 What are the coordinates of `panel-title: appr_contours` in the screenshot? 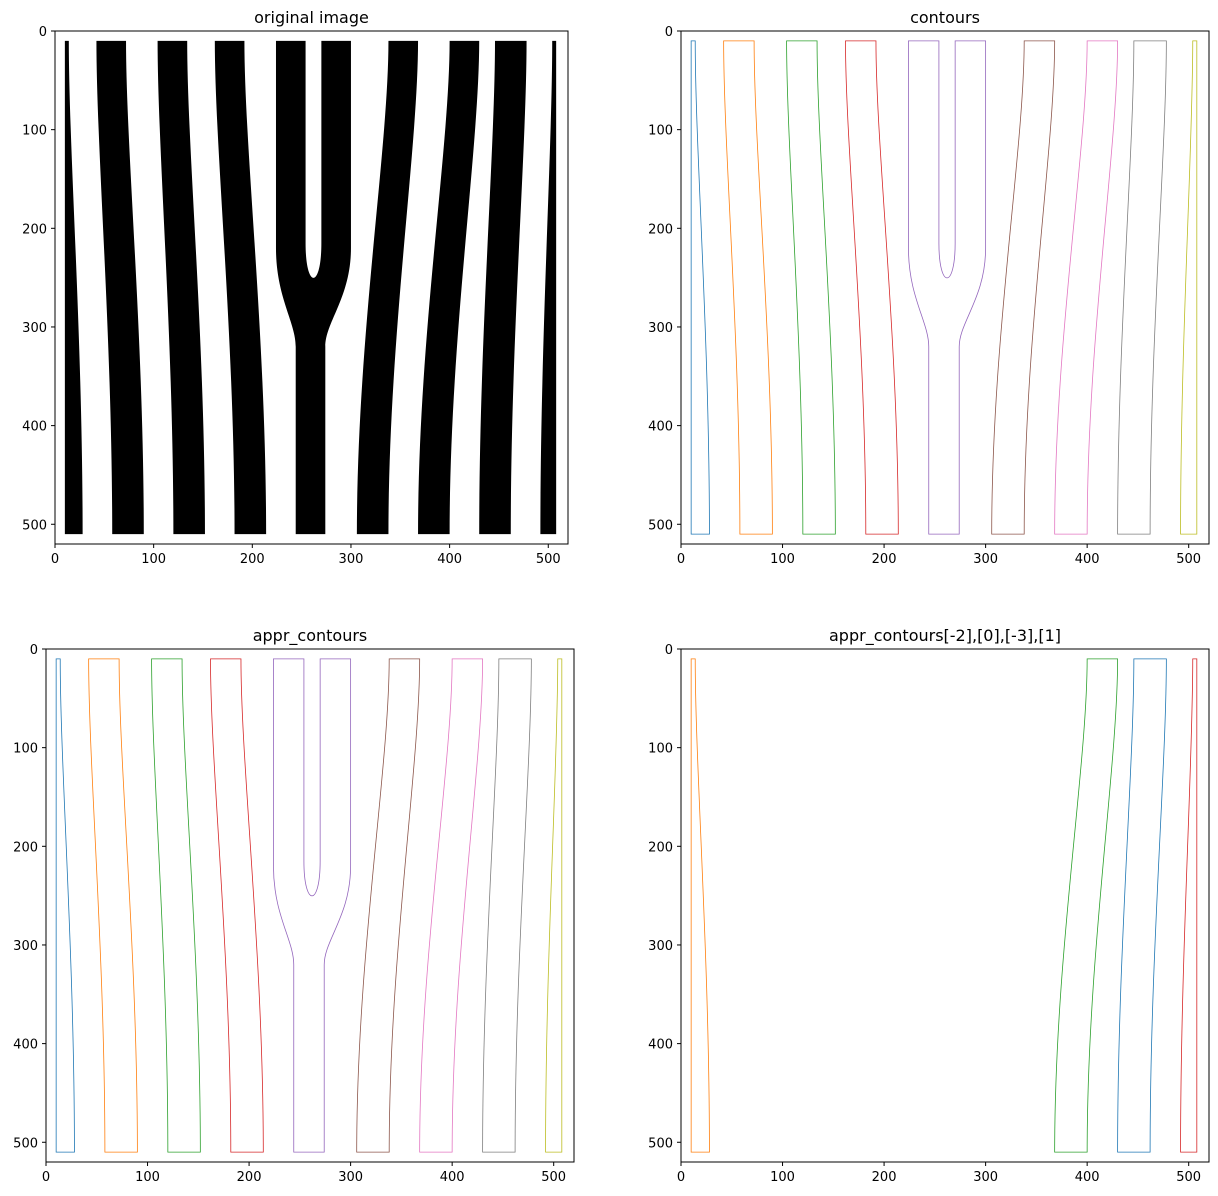 It's located at (310, 636).